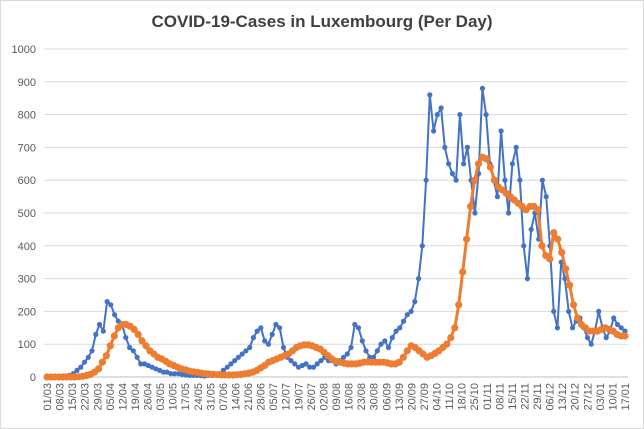 The image size is (644, 429). What do you see at coordinates (312, 397) in the screenshot?
I see `x-tick-label: 26/07` at bounding box center [312, 397].